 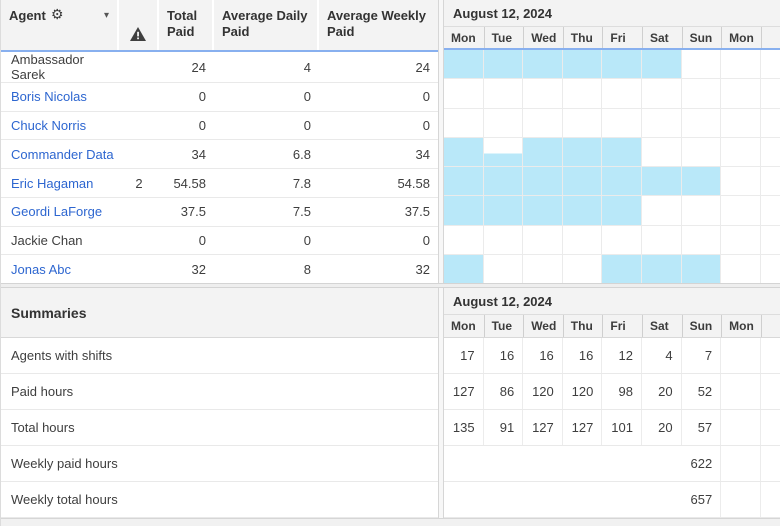 I want to click on warning-triangle-icon, so click(x=138, y=34).